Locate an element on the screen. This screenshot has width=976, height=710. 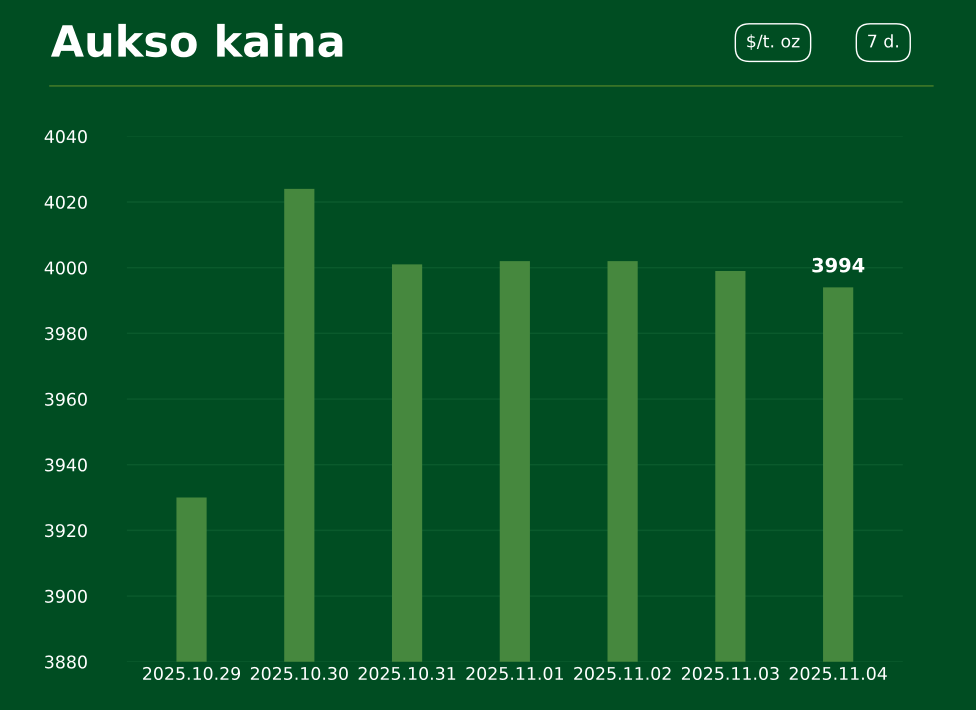
x-tick-label: 2025.11.04 is located at coordinates (838, 673).